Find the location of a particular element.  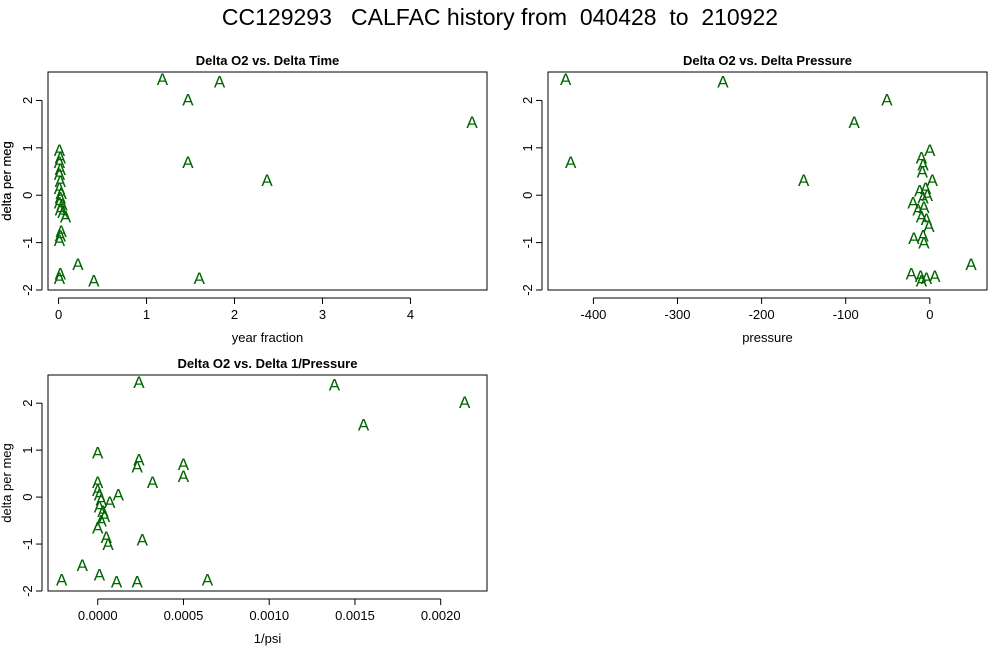

x-tick-label: 0.0015 is located at coordinates (355, 615).